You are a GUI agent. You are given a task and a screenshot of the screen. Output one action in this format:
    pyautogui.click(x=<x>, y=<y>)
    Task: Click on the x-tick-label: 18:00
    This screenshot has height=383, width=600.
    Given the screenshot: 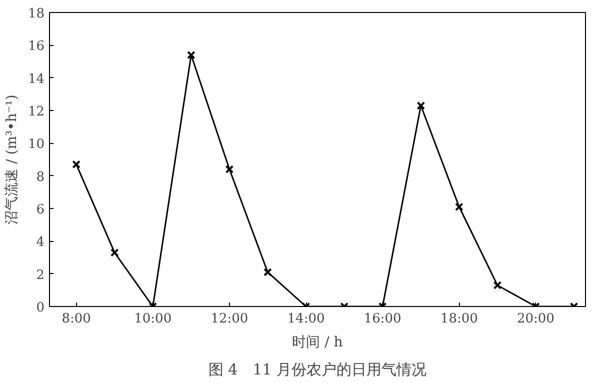 What is the action you would take?
    pyautogui.click(x=459, y=319)
    